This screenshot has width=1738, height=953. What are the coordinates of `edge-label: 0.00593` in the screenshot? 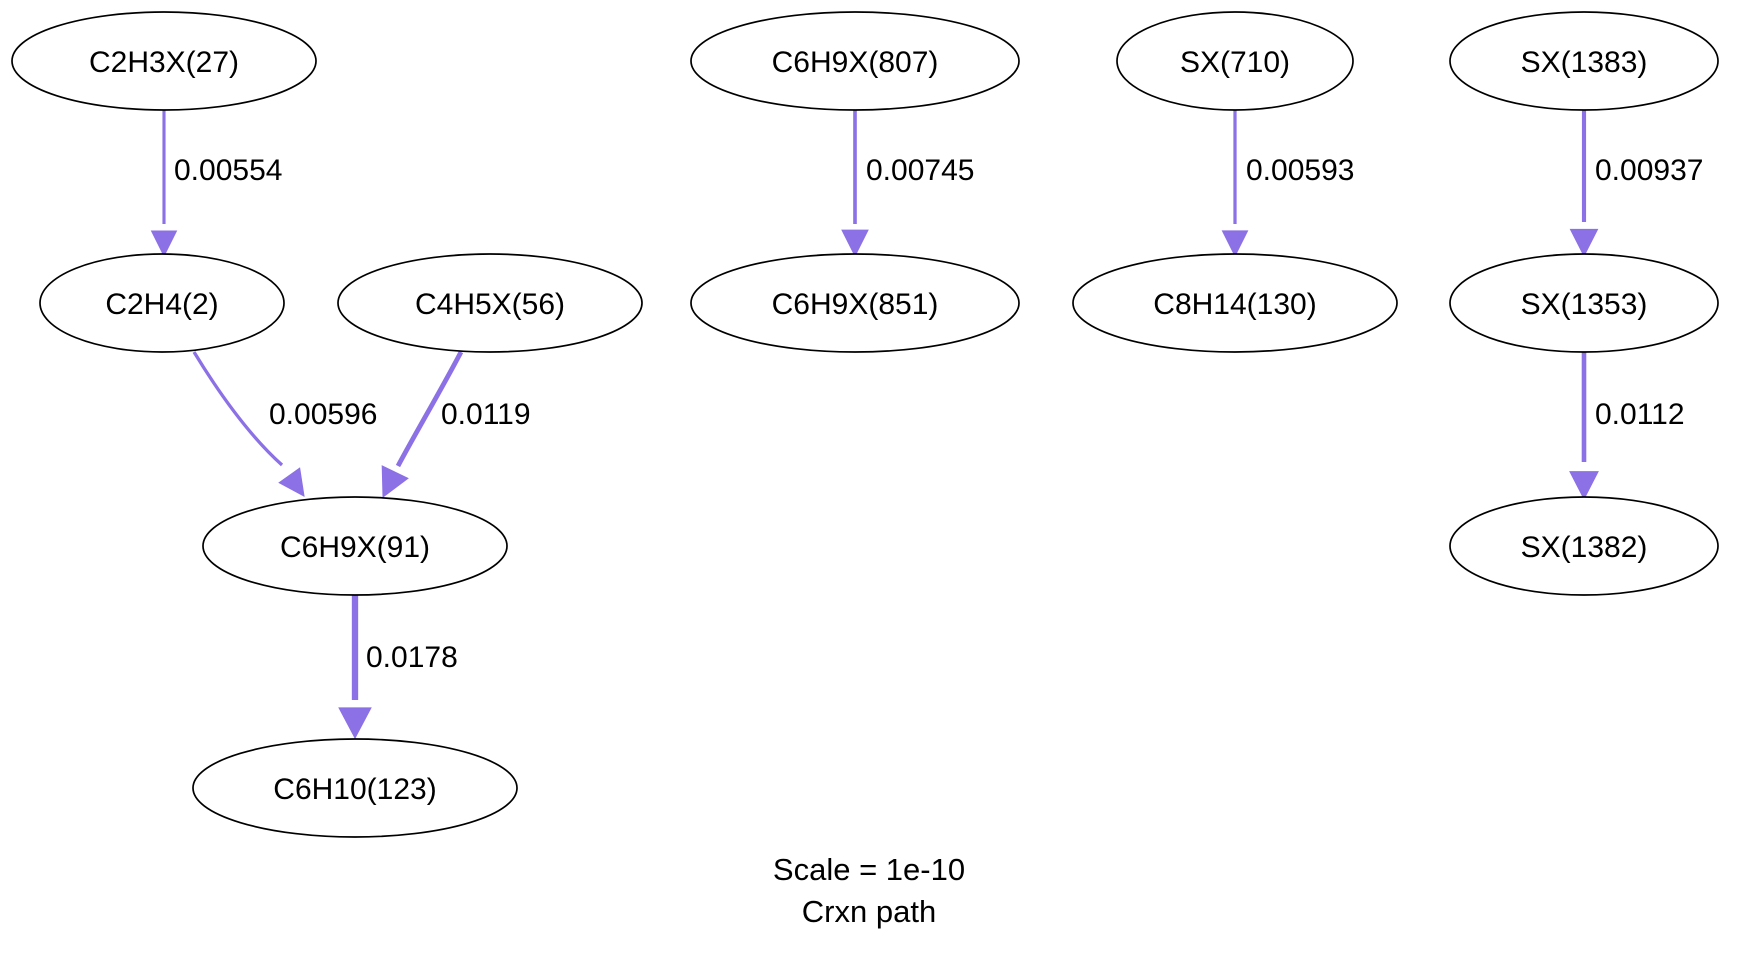 It's located at (1300, 170).